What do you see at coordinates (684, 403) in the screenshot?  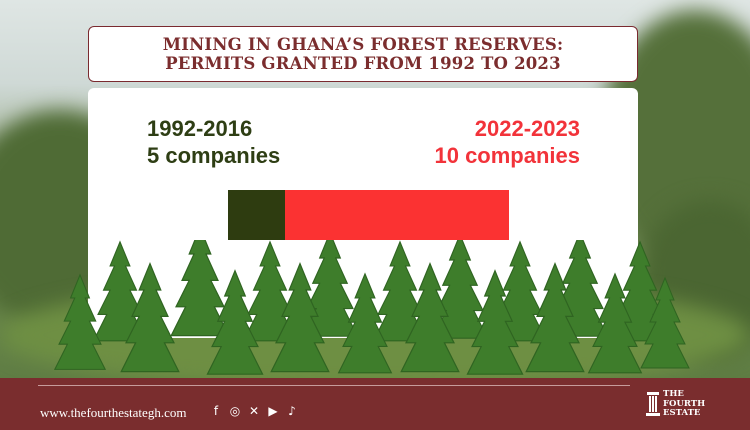 I see `logo-line-2: FOURTH` at bounding box center [684, 403].